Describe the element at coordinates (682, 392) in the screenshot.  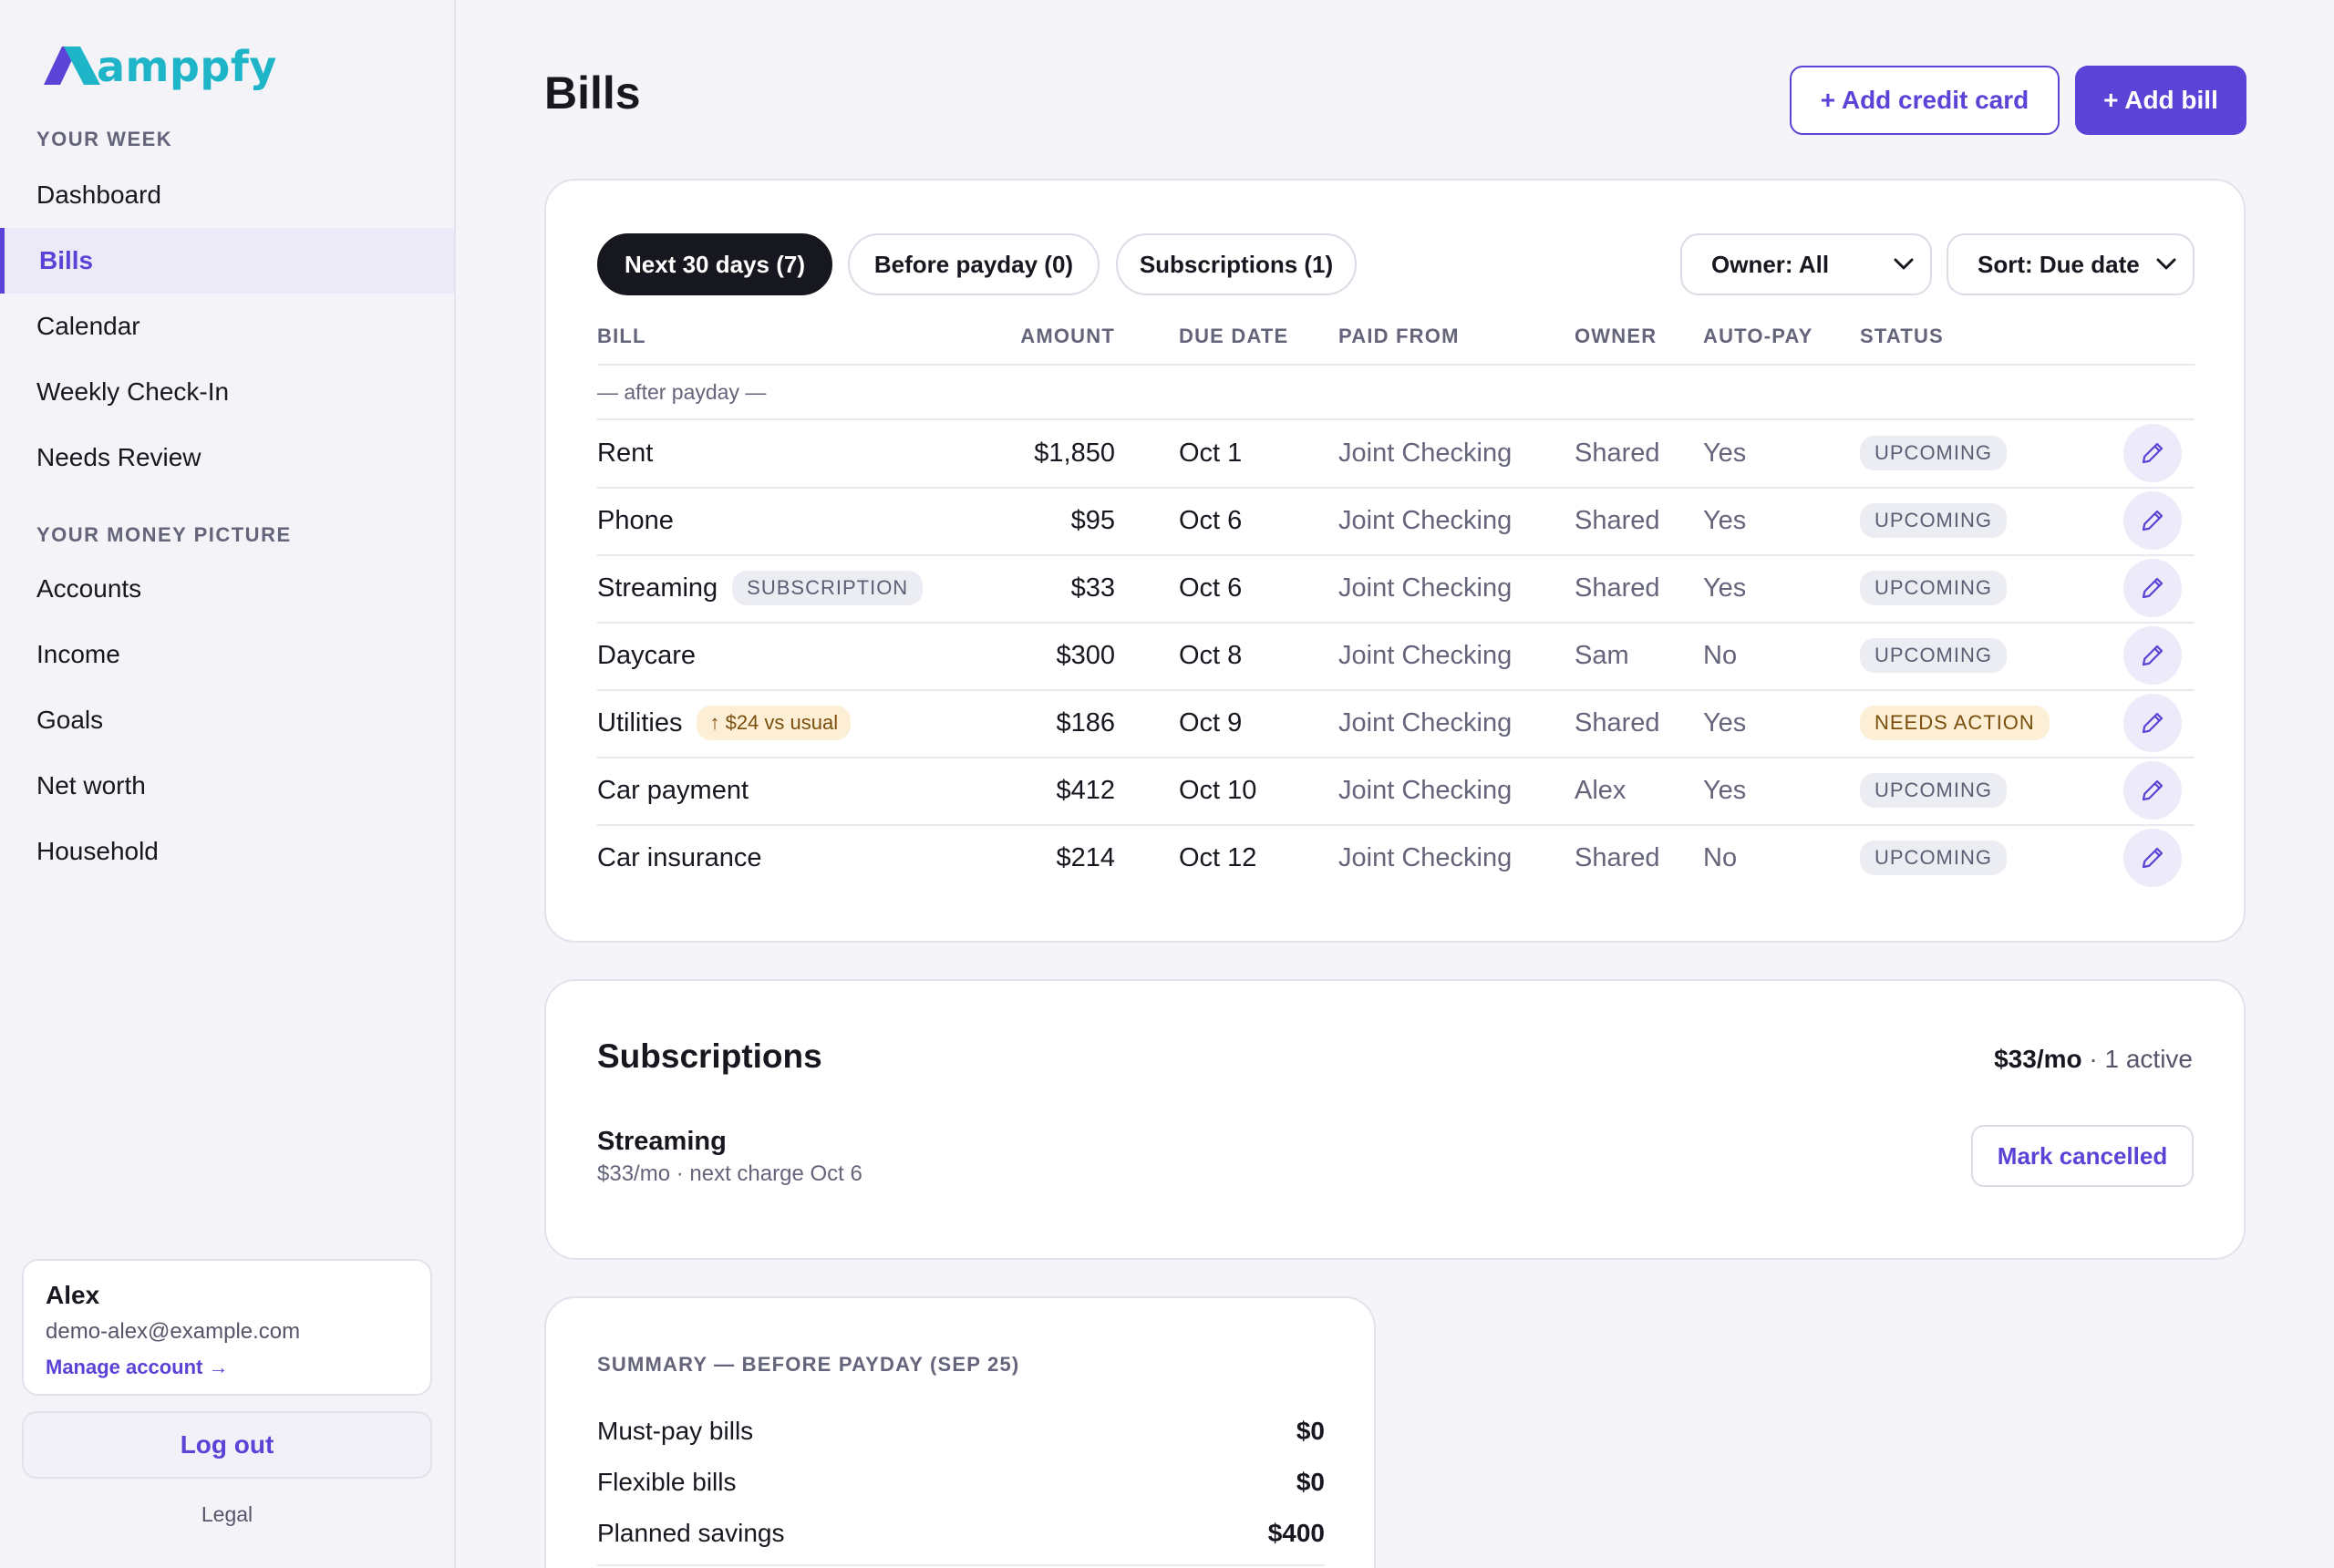
I see `group-label-after-payday: — after payday —` at that location.